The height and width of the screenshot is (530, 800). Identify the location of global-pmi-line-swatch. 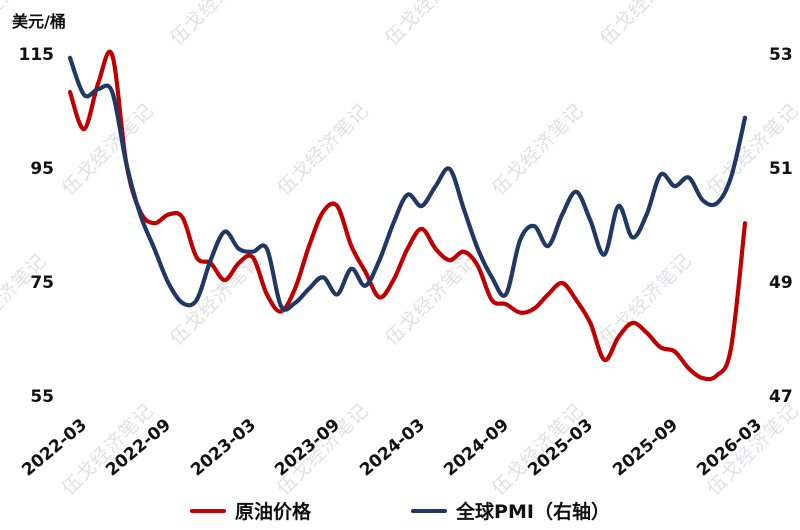
(429, 510).